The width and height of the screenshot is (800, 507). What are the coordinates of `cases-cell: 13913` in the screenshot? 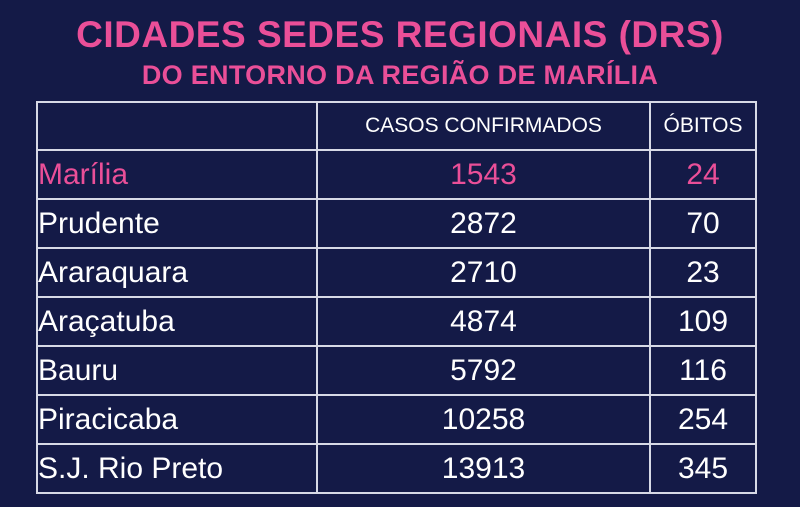 It's located at (483, 468).